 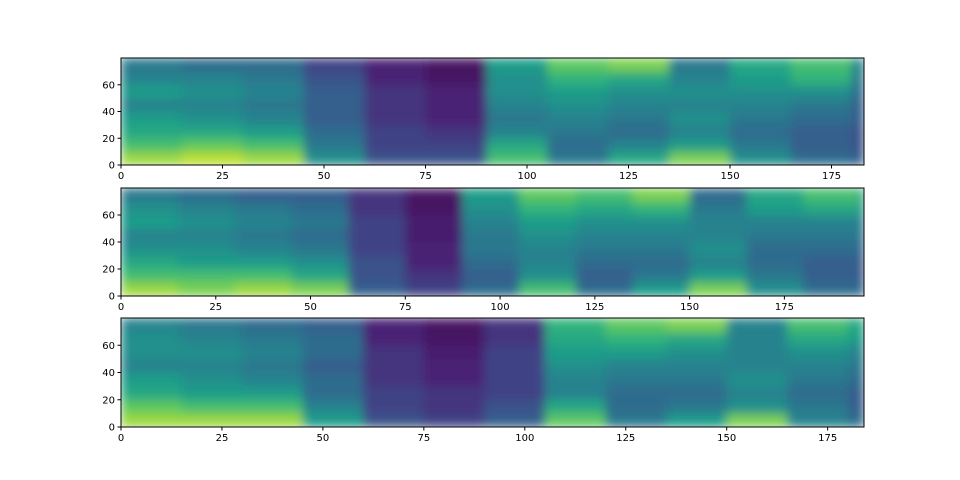 What do you see at coordinates (121, 307) in the screenshot?
I see `x-tick-label: 0` at bounding box center [121, 307].